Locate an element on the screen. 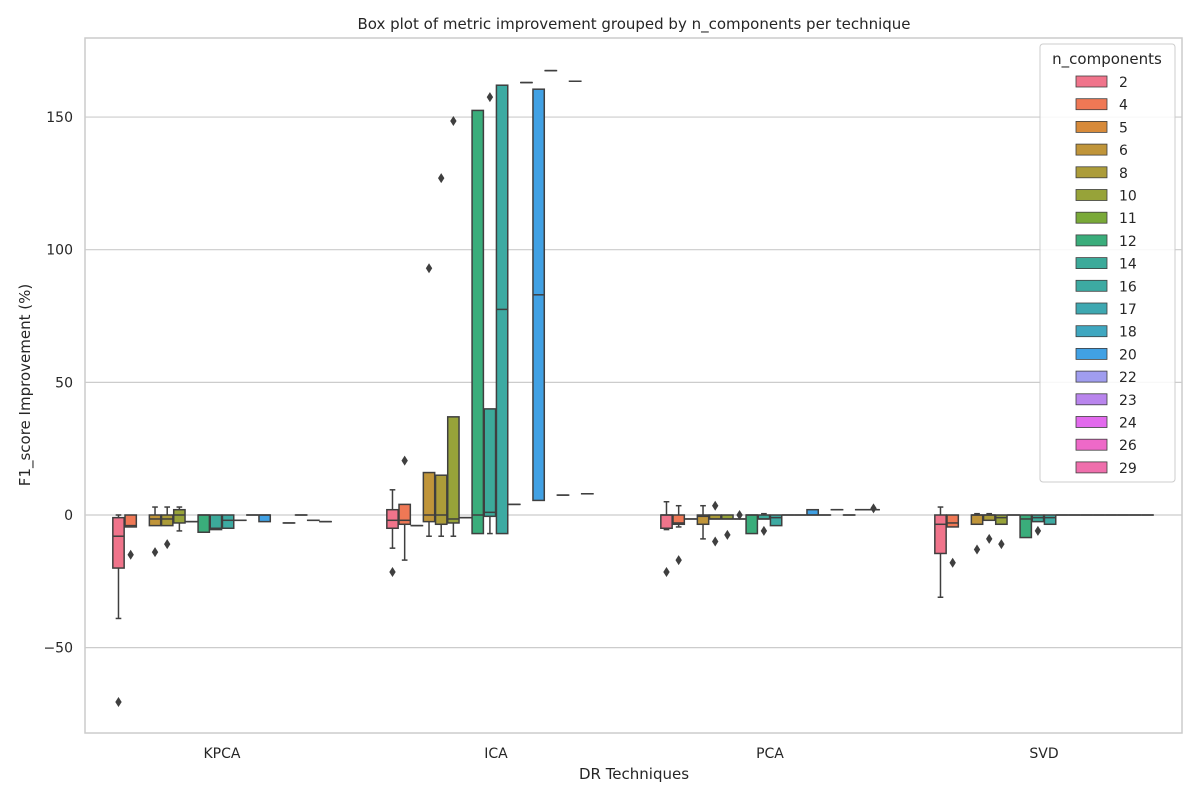 The width and height of the screenshot is (1200, 800). legend-label: 26 is located at coordinates (1128, 446).